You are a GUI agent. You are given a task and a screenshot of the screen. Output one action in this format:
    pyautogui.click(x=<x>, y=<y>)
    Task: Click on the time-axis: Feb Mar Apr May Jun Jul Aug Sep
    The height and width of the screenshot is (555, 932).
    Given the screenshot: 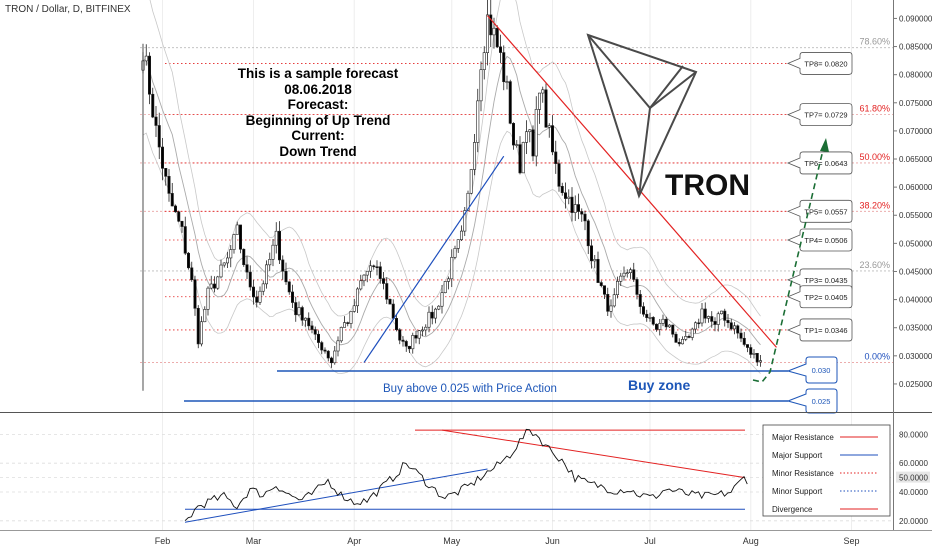 What is the action you would take?
    pyautogui.click(x=507, y=541)
    